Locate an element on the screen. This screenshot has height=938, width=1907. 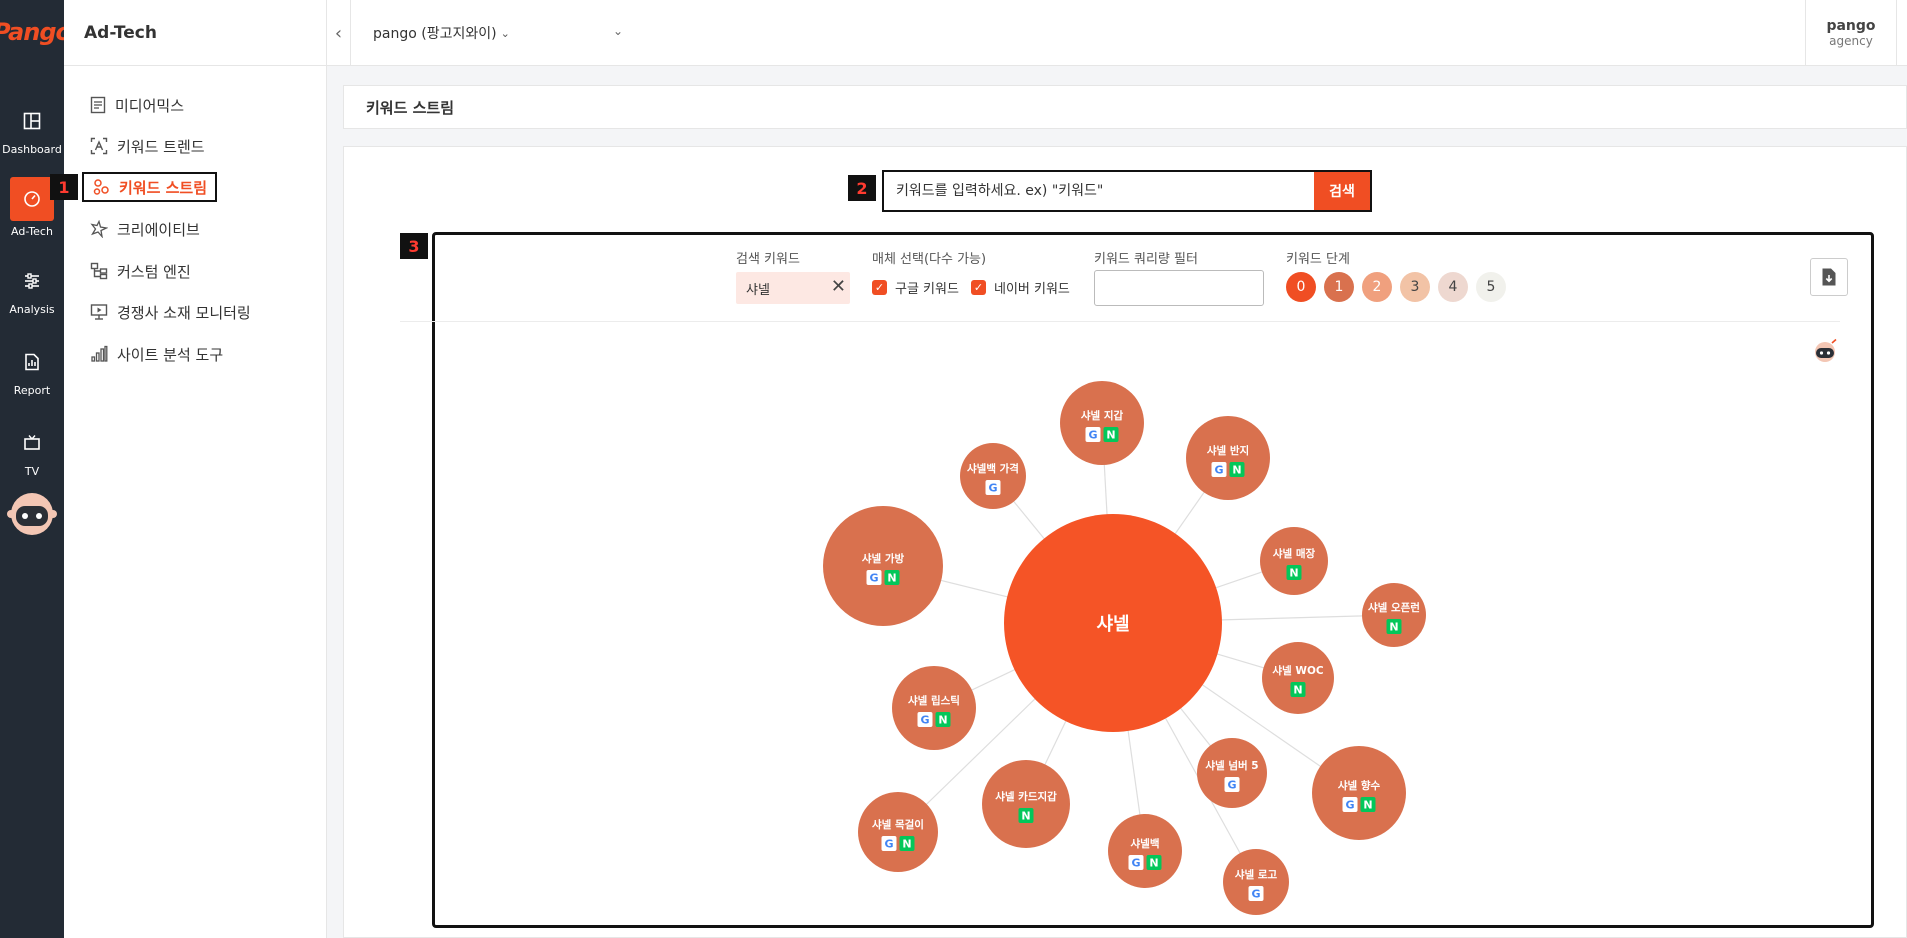
search-button: 검색 is located at coordinates (1342, 191).